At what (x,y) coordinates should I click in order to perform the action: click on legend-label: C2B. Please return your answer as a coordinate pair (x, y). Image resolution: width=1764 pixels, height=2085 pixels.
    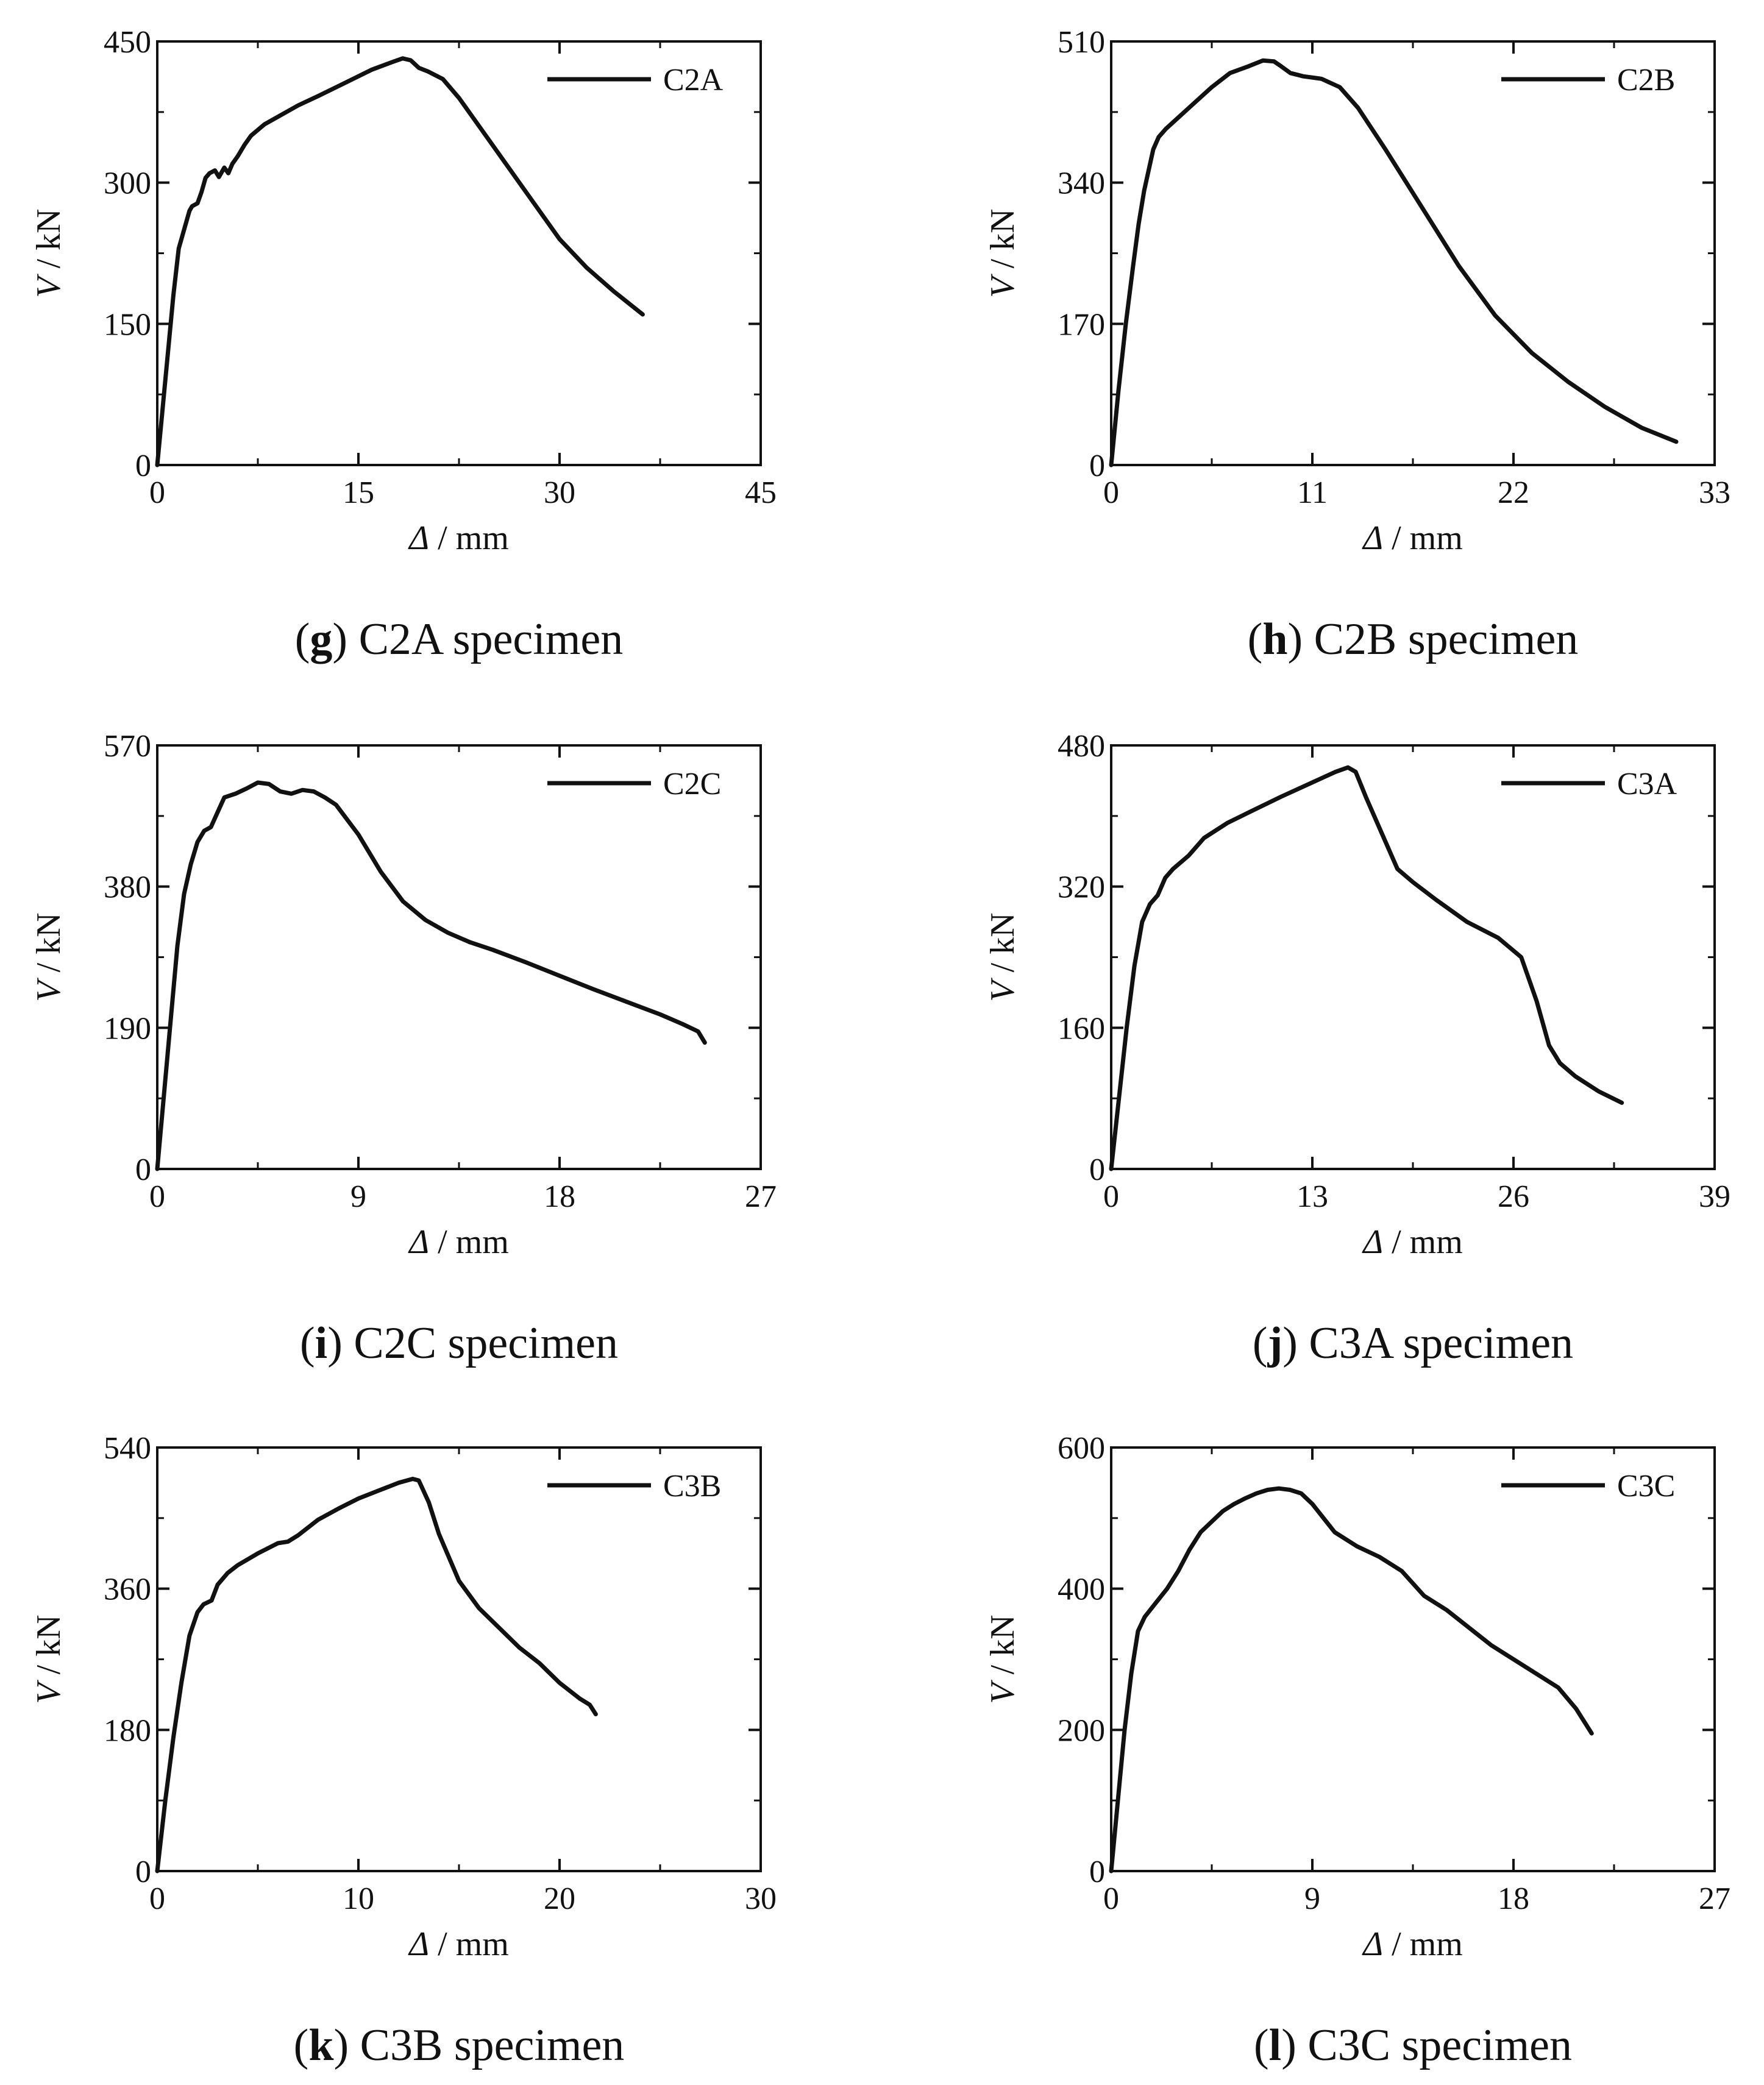
    Looking at the image, I should click on (1646, 81).